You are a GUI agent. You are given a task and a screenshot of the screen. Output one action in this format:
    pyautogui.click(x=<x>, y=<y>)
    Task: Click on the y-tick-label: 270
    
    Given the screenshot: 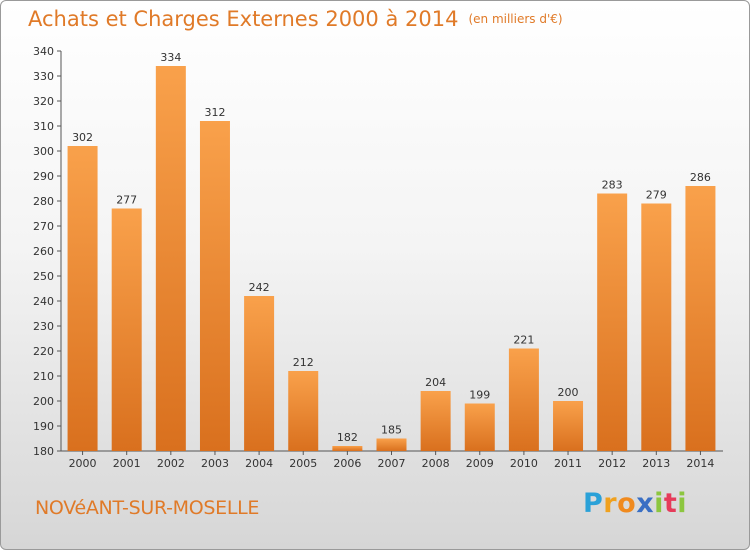 What is the action you would take?
    pyautogui.click(x=43, y=226)
    